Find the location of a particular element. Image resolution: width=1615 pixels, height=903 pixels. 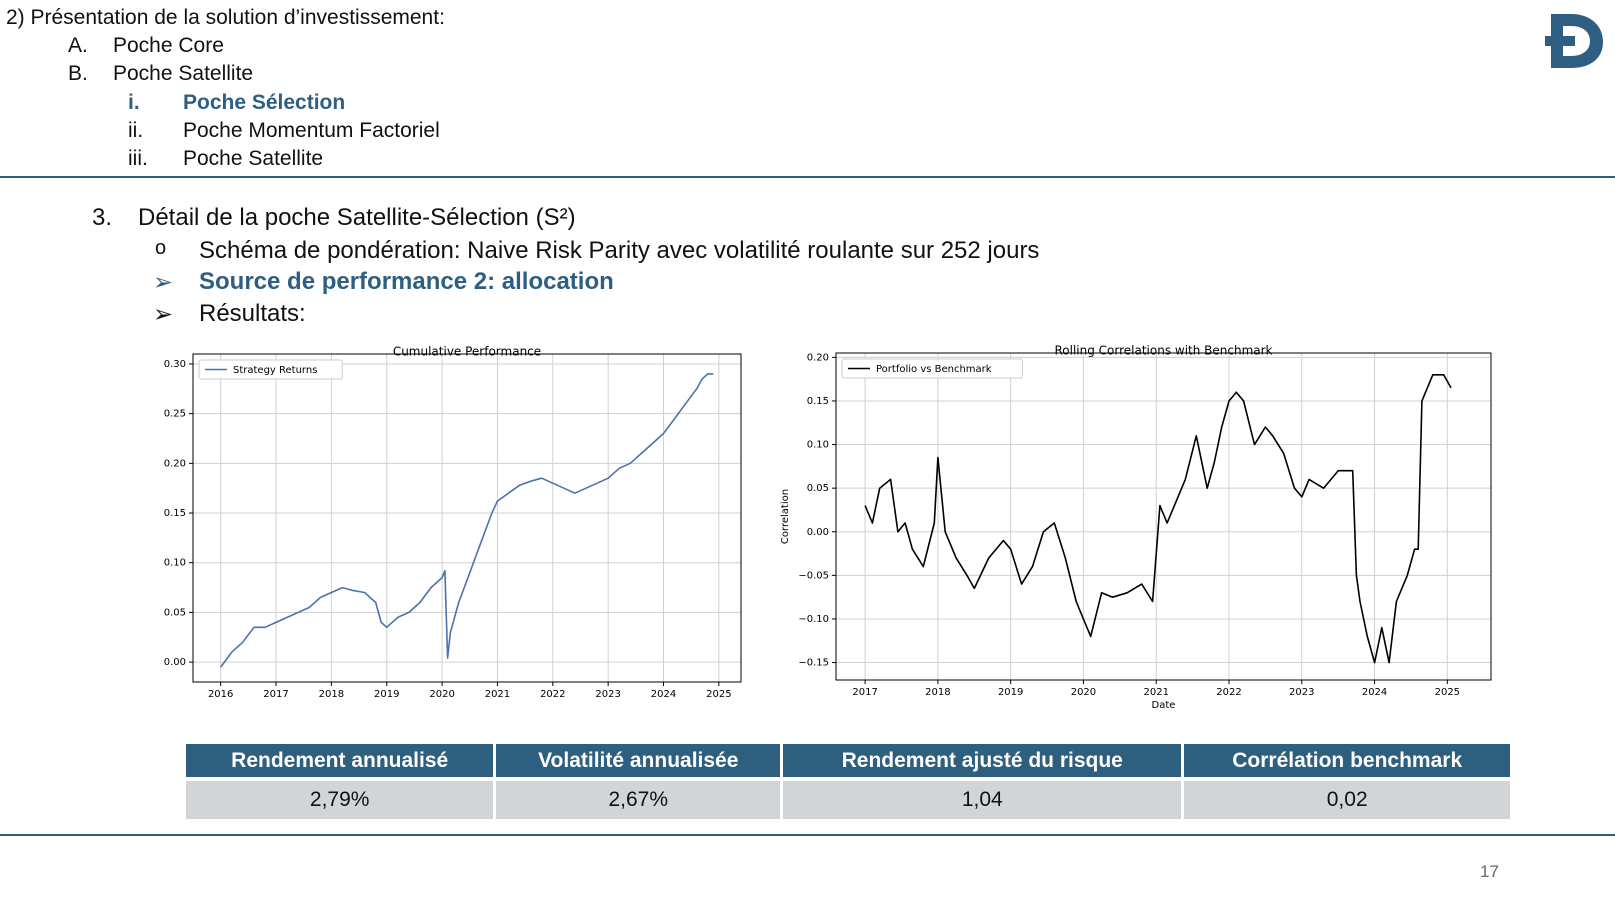

brand-logo is located at coordinates (1574, 41).